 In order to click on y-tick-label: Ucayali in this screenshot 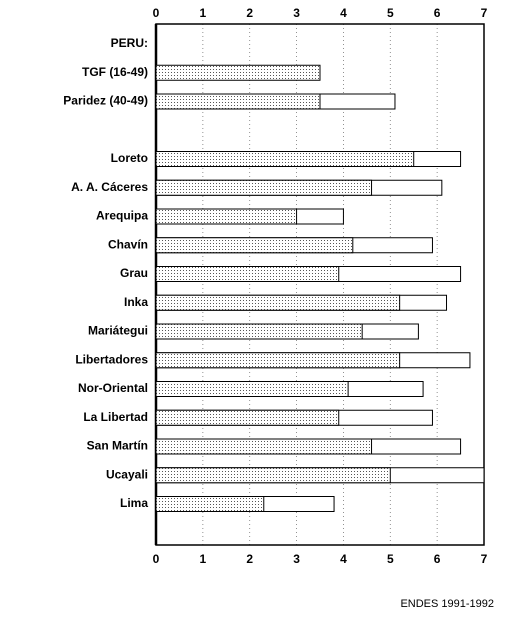, I will do `click(127, 474)`.